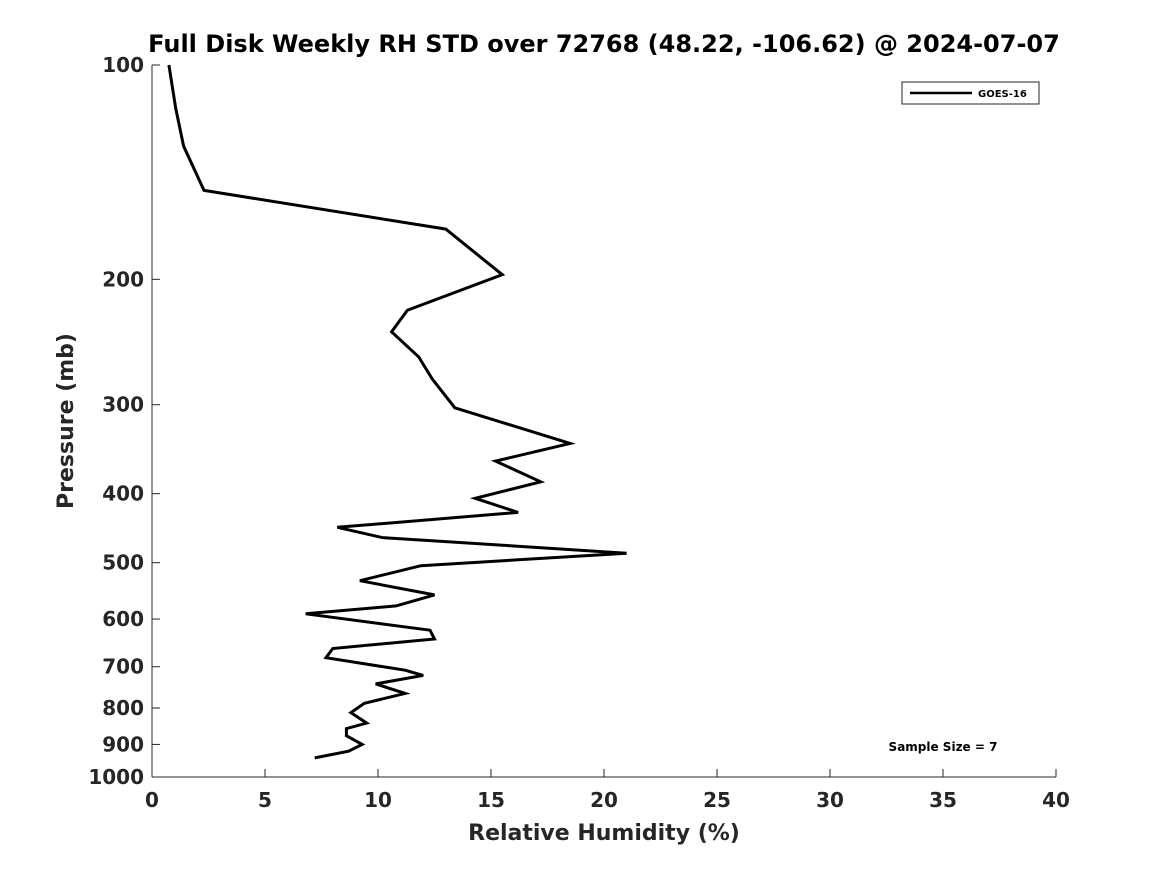 This screenshot has height=875, width=1167. What do you see at coordinates (717, 800) in the screenshot?
I see `x-tick-label: 25` at bounding box center [717, 800].